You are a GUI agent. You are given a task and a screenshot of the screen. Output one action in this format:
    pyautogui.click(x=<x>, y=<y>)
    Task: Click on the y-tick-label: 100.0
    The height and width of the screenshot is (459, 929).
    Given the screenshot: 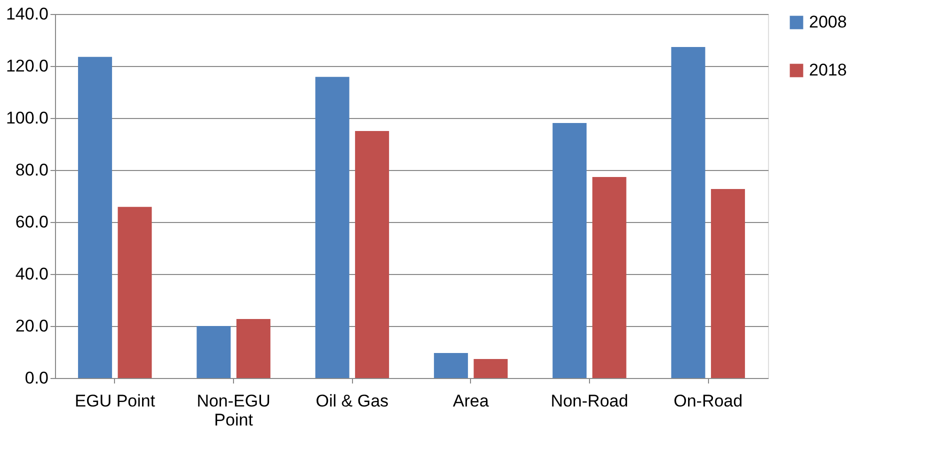 What is the action you would take?
    pyautogui.click(x=27, y=118)
    